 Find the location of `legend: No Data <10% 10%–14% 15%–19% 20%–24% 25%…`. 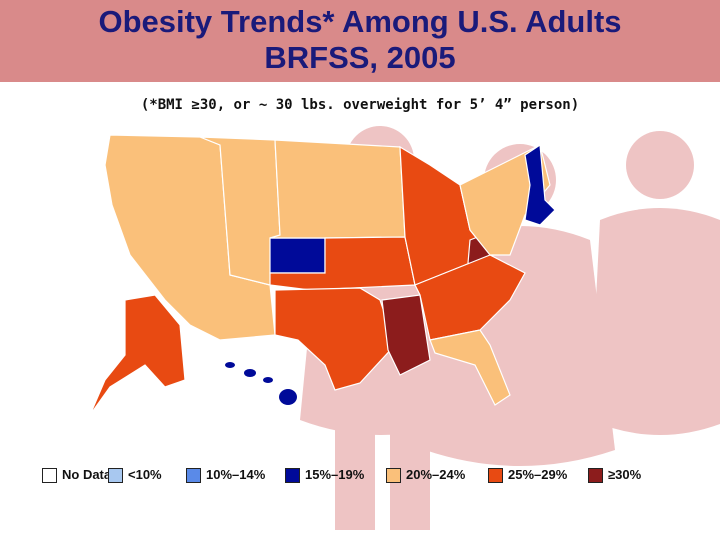

legend: No Data <10% 10%–14% 15%–19% 20%–24% 25%… is located at coordinates (360, 488).